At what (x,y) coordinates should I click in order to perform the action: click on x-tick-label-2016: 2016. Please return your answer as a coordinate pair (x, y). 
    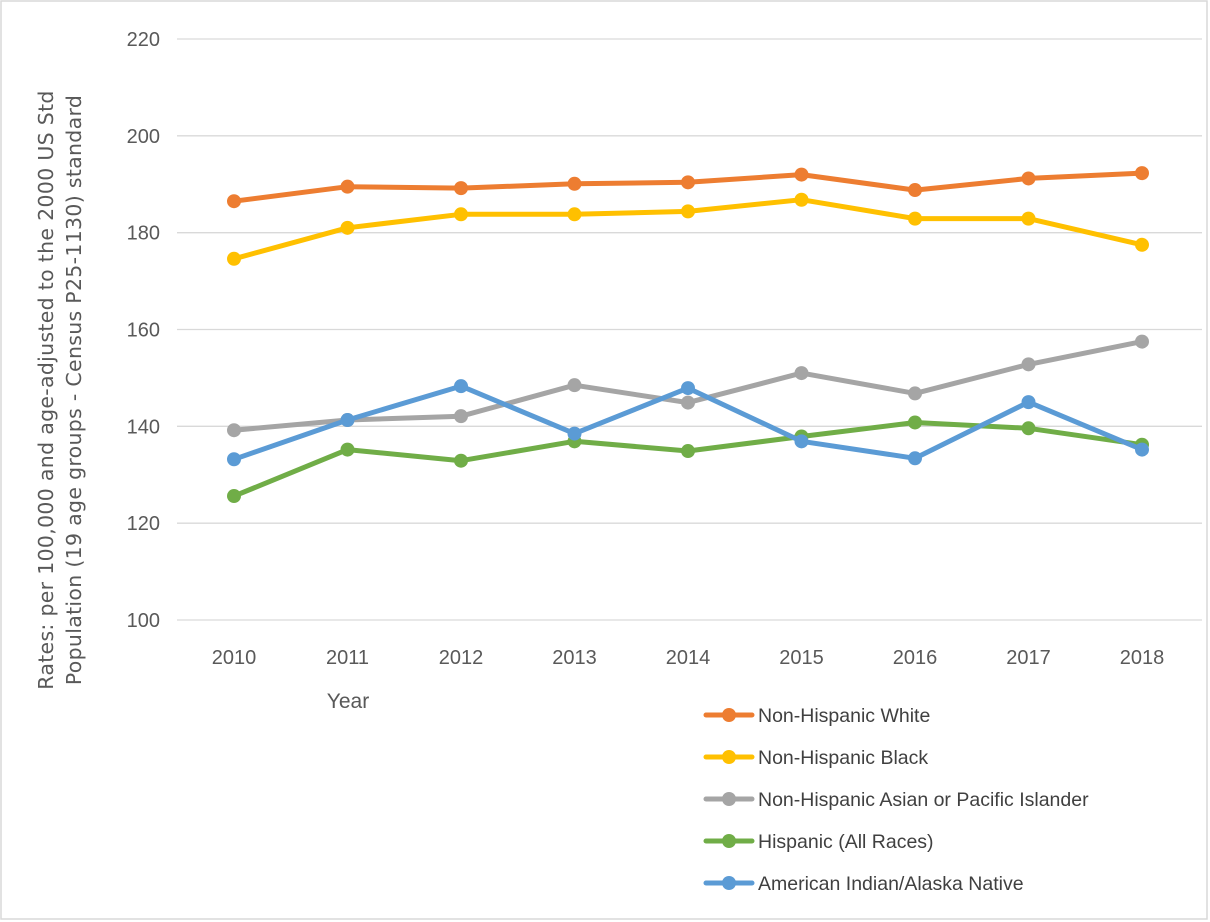
    Looking at the image, I should click on (915, 658).